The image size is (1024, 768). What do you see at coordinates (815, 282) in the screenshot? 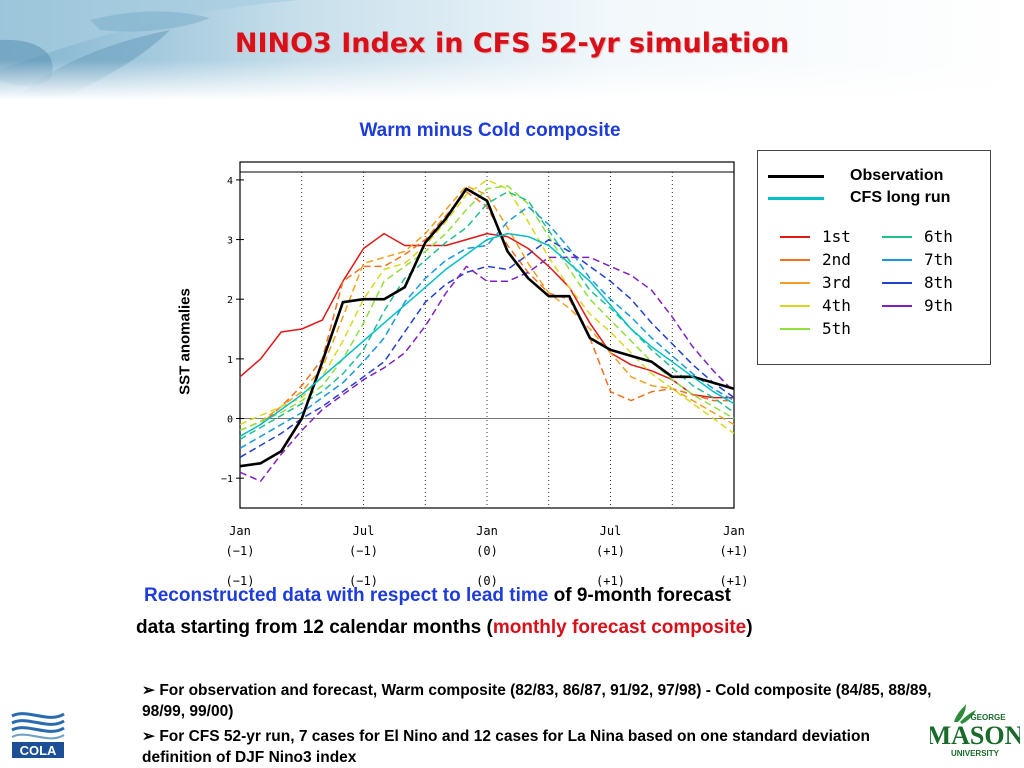
I see `legend-item-run-3rd: 3rd` at bounding box center [815, 282].